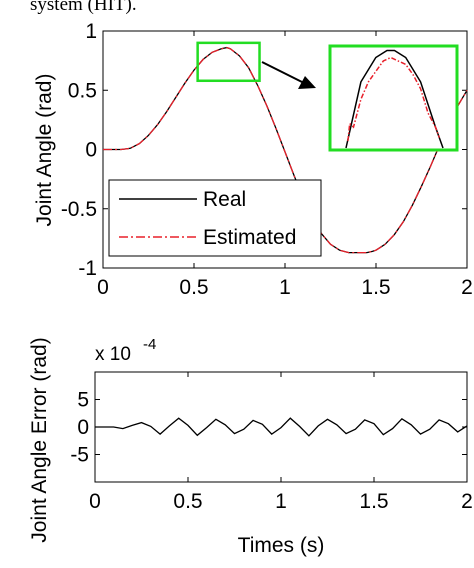 This screenshot has height=568, width=474. I want to click on caption-fragment: system (HIT)., so click(83, 7).